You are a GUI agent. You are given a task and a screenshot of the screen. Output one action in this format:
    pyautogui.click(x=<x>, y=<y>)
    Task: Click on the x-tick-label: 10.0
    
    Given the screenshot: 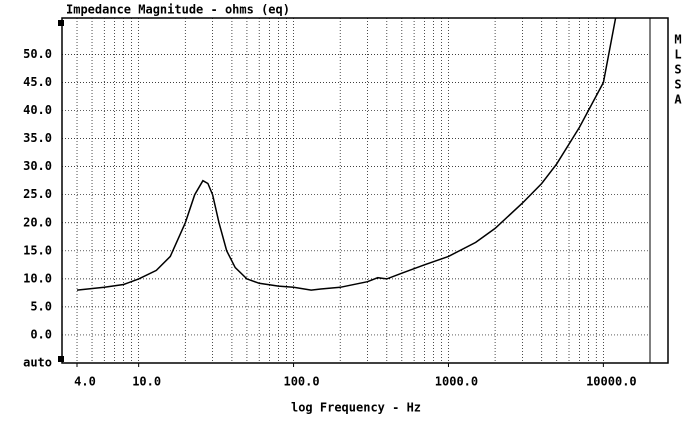 What is the action you would take?
    pyautogui.click(x=146, y=382)
    